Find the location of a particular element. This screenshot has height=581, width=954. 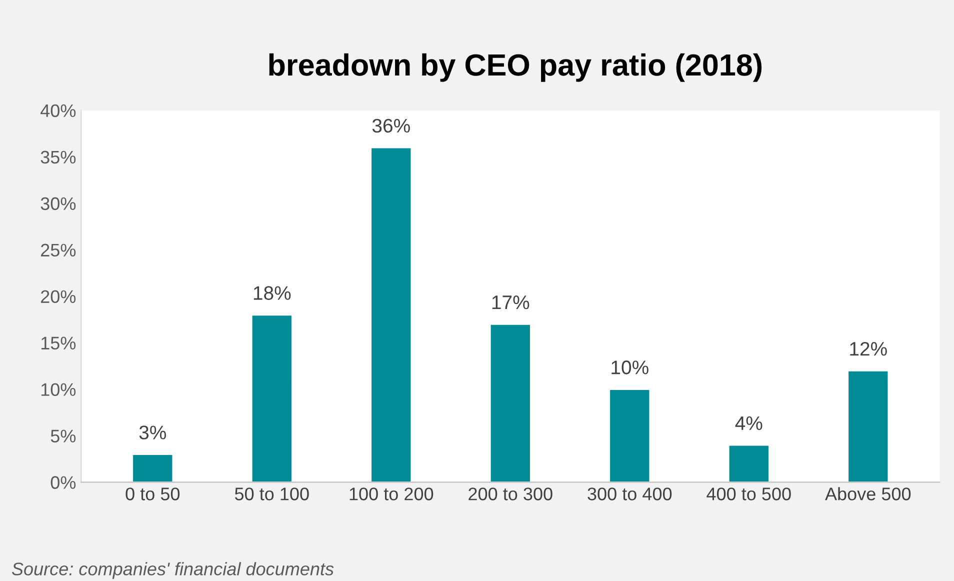

x-tick-label: 0 to 50 is located at coordinates (153, 494).